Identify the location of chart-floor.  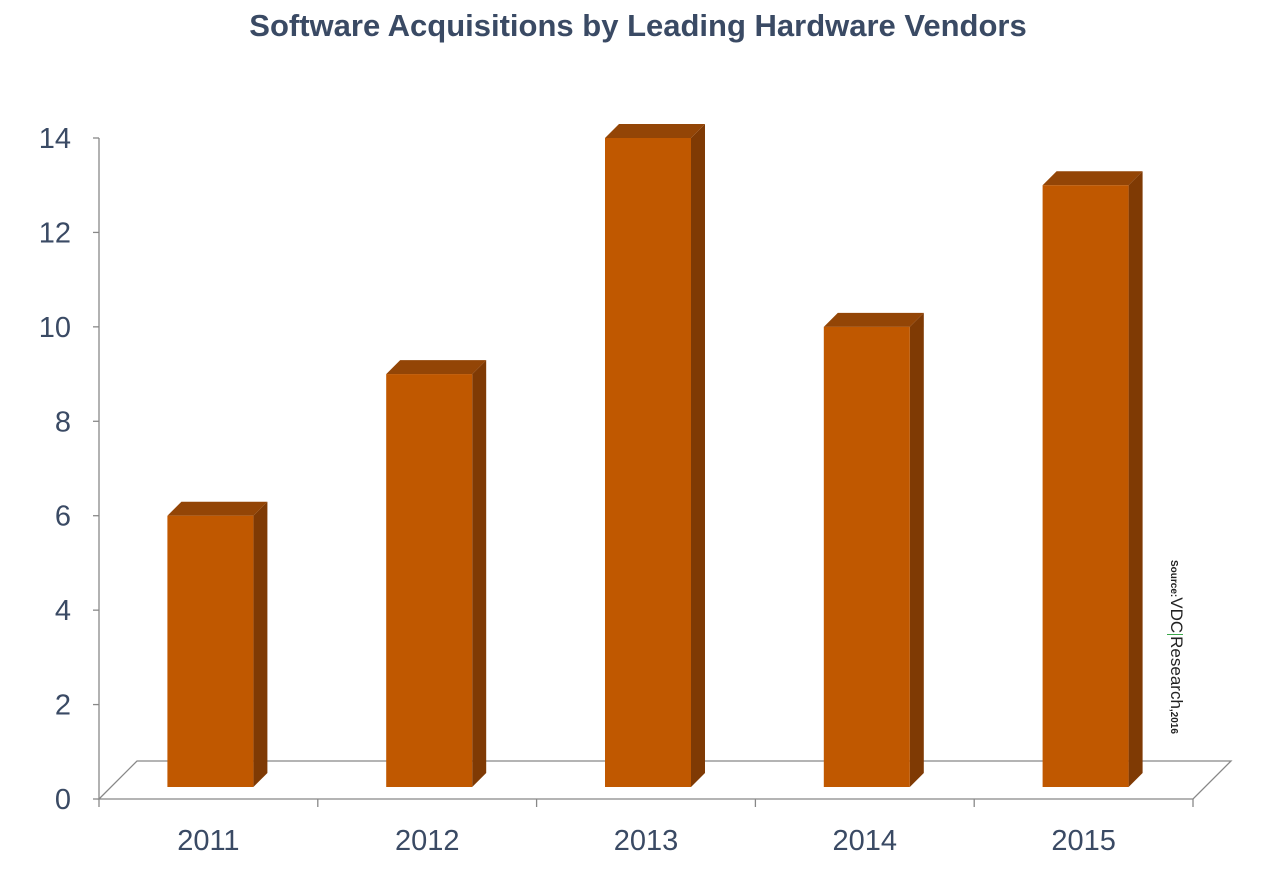
(665, 780).